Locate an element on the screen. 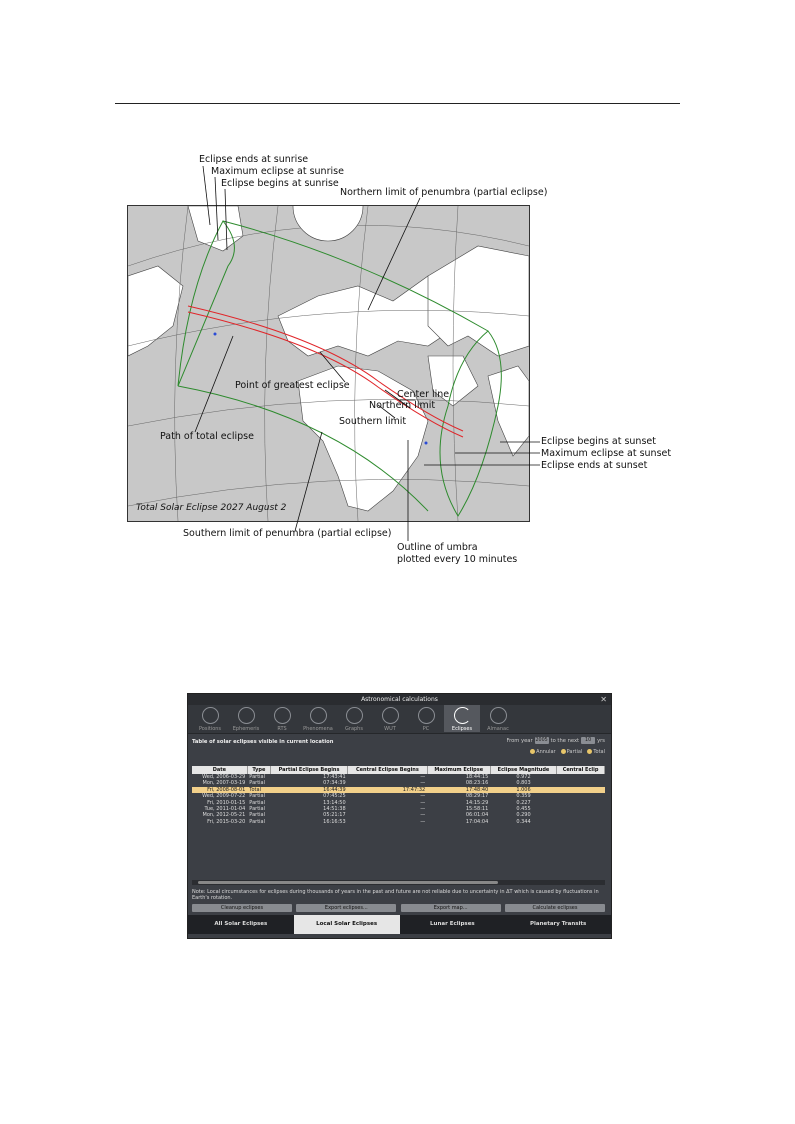 This screenshot has height=1124, width=795. tab-lunar-eclipses: Lunar Eclipses is located at coordinates (452, 924).